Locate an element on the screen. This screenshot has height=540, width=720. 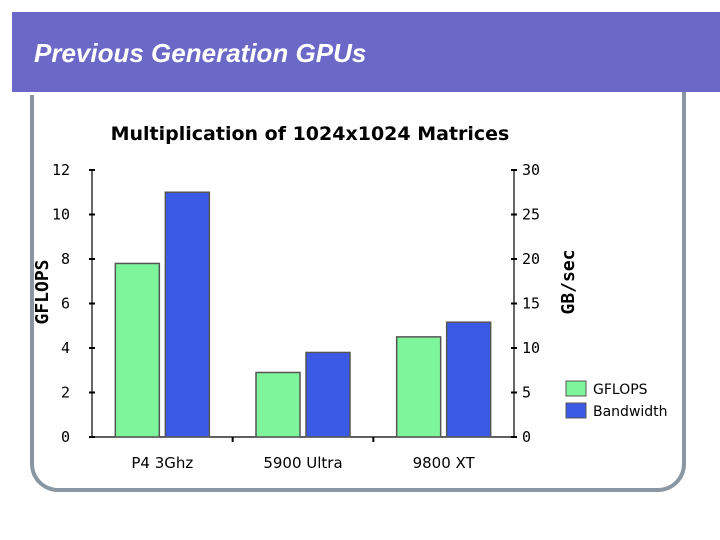
y-tick-label-left: 10 is located at coordinates (61, 215).